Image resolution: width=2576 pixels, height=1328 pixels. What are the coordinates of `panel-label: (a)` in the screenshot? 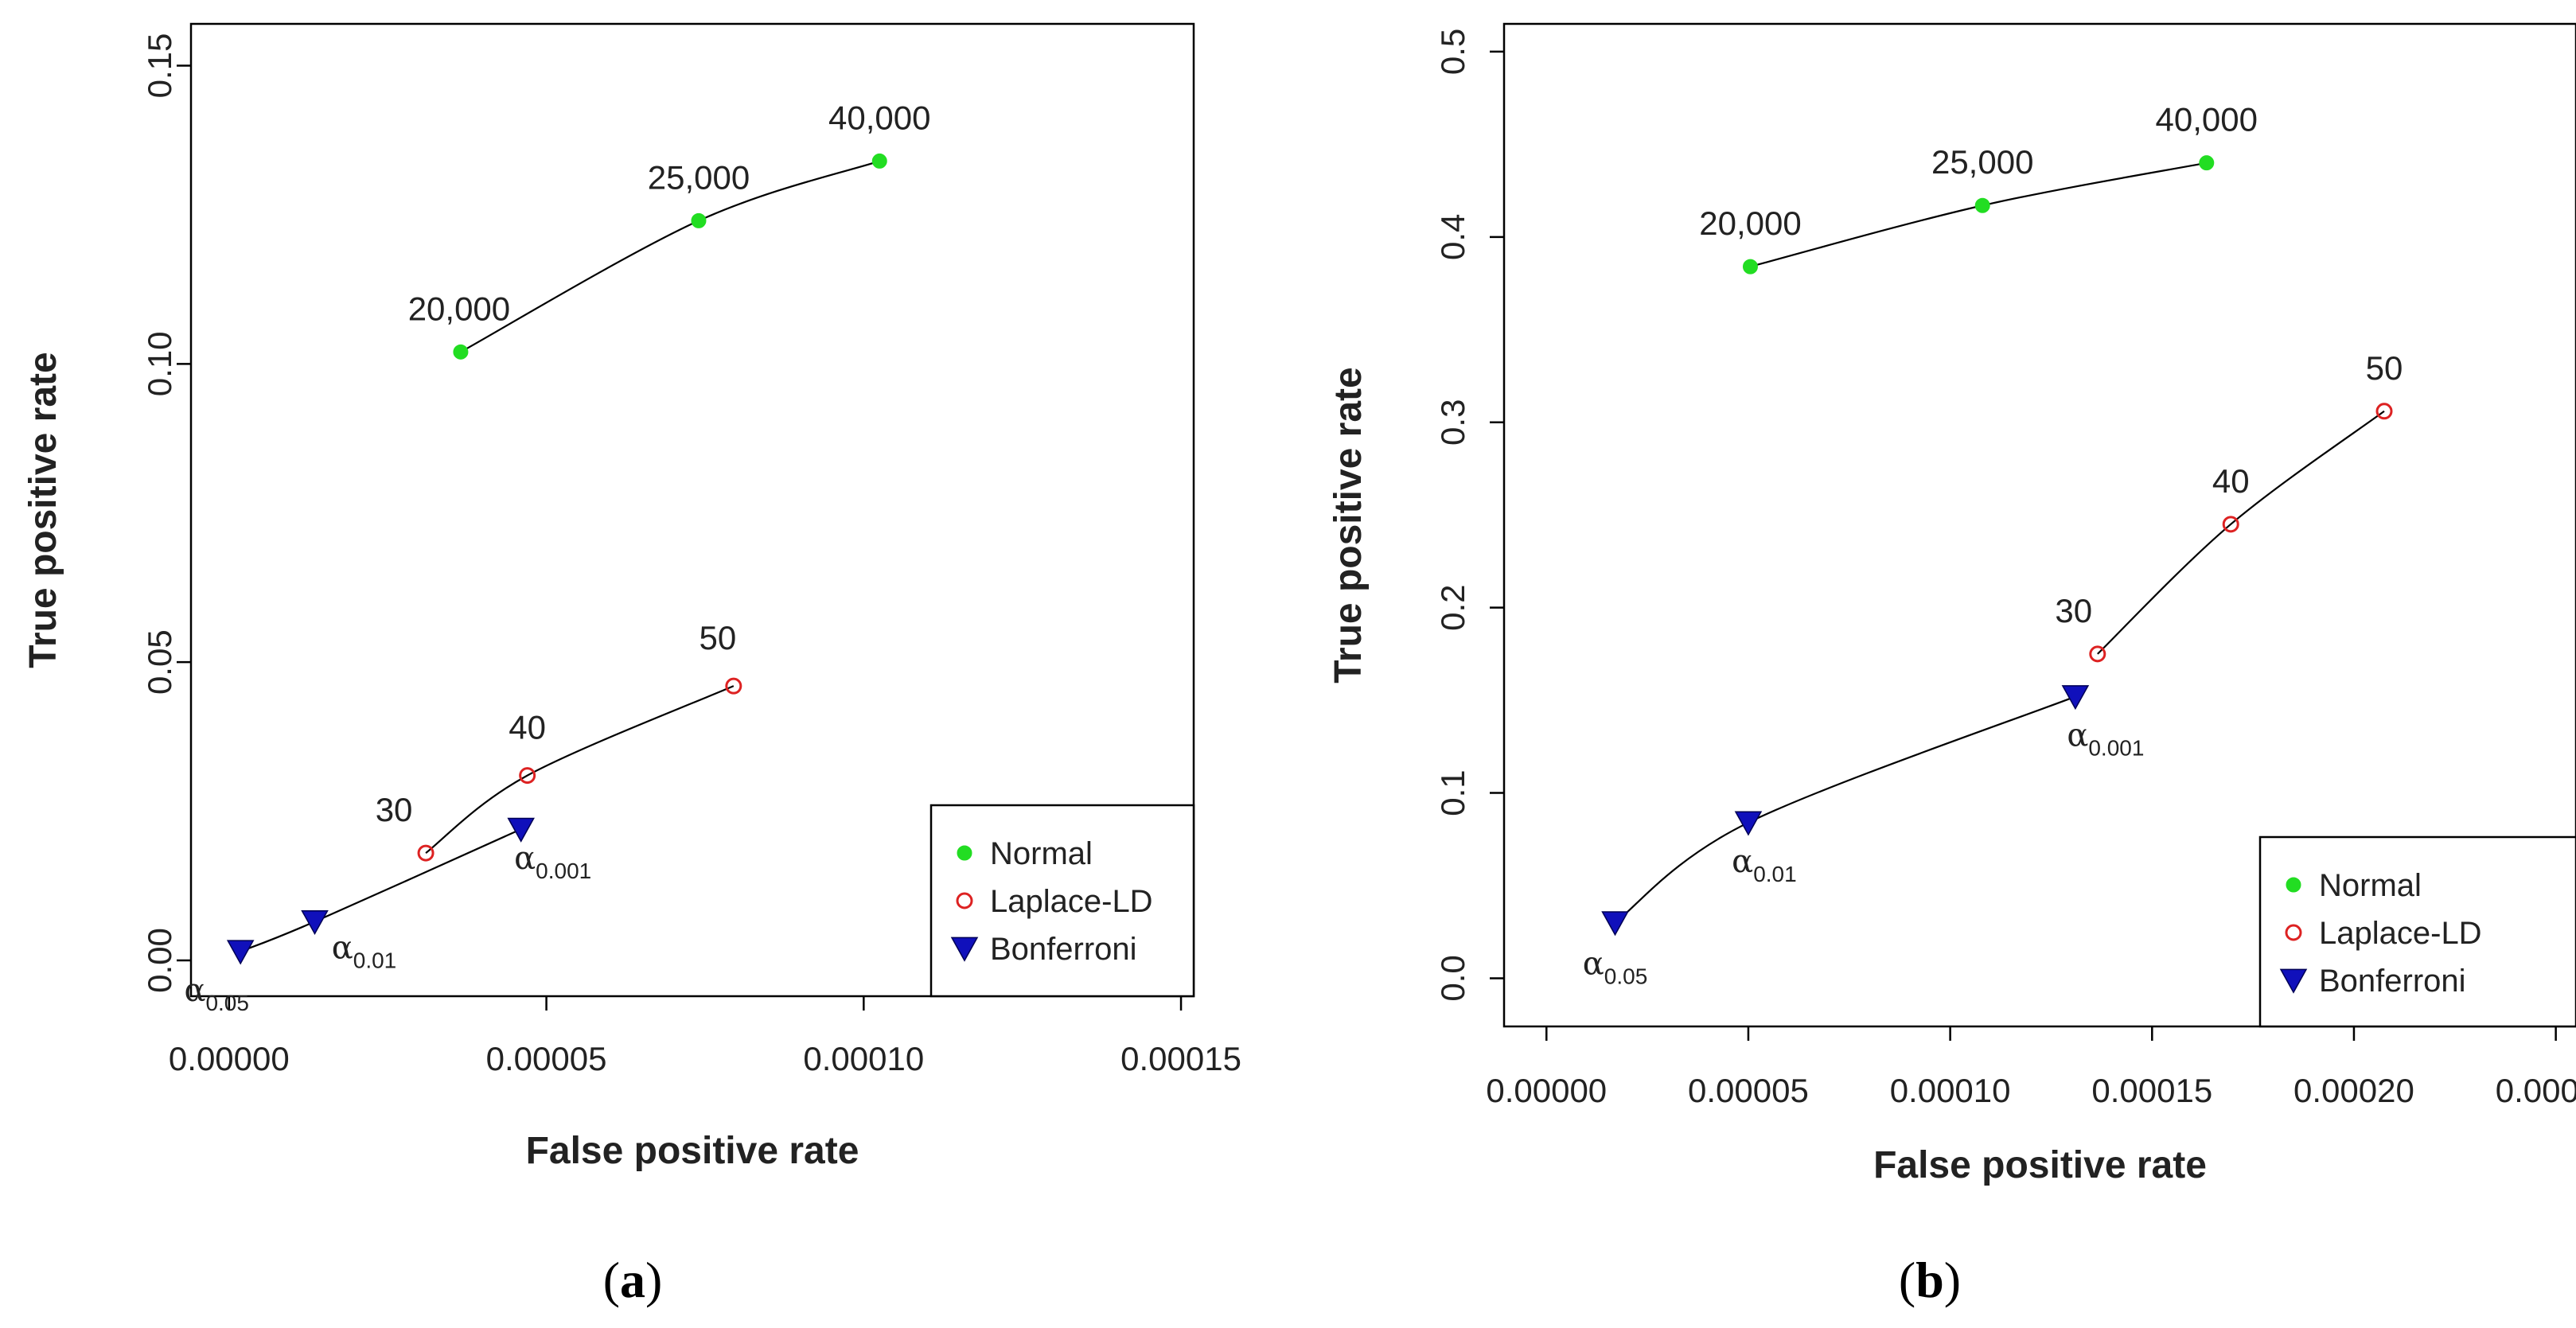 It's located at (633, 1280).